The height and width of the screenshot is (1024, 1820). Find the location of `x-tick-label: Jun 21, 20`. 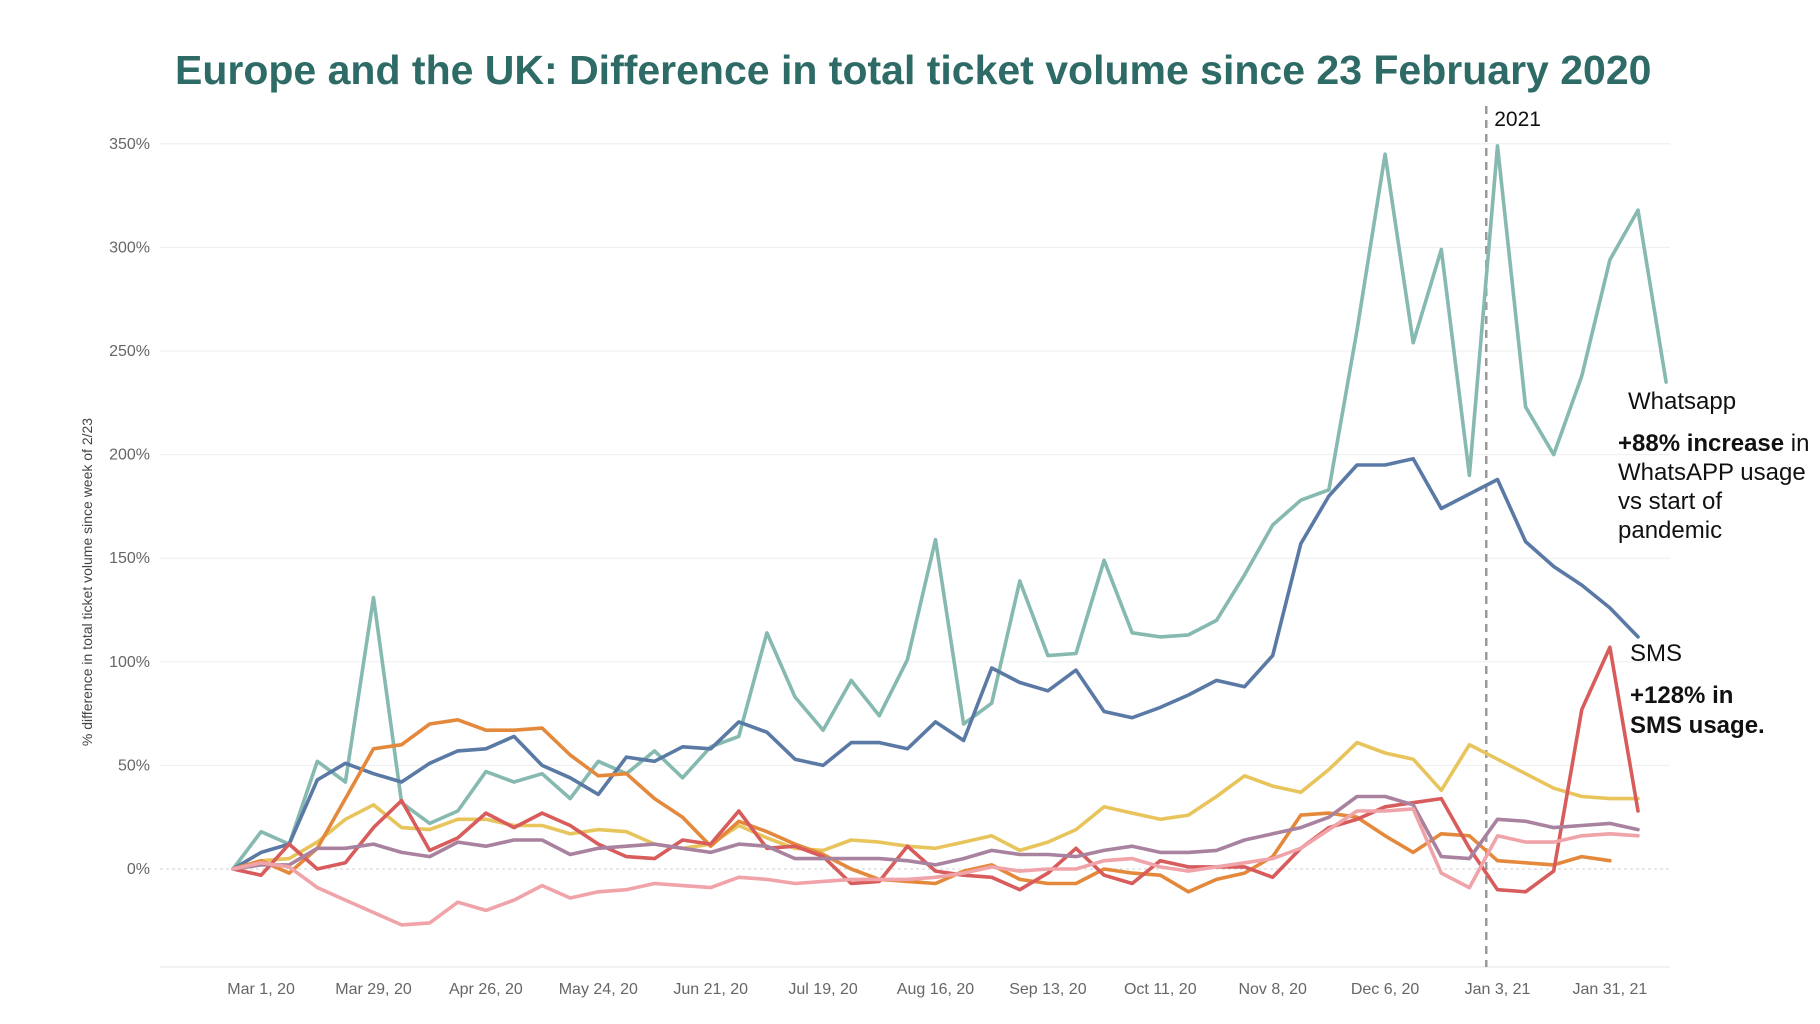

x-tick-label: Jun 21, 20 is located at coordinates (710, 989).